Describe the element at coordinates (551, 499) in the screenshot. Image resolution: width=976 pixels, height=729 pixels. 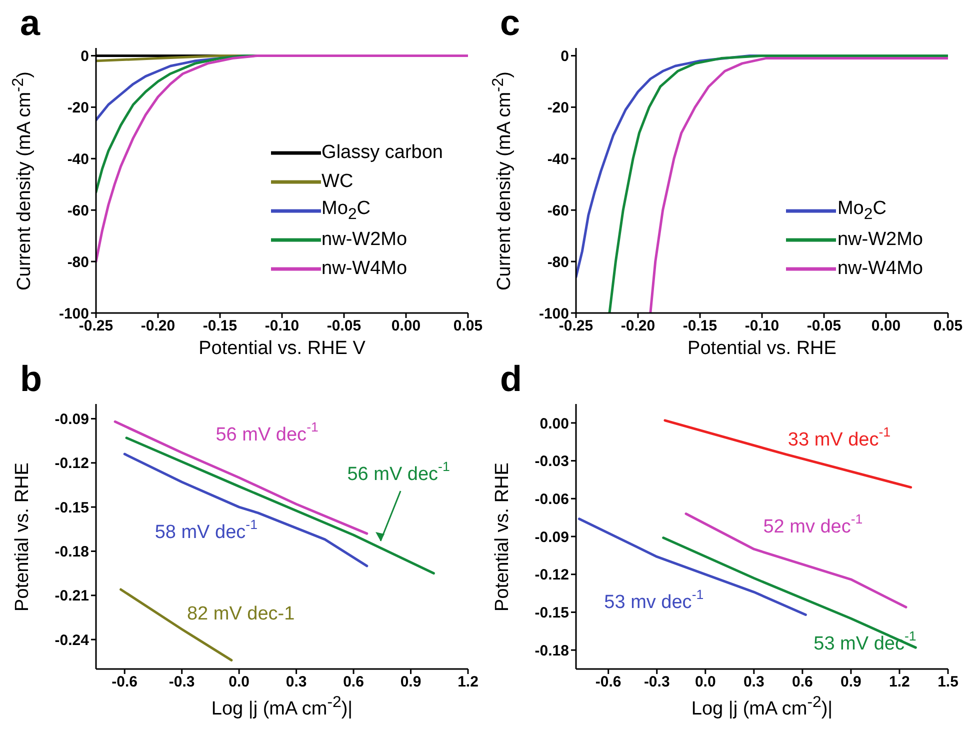
I see `y-tick-label: -0.06` at that location.